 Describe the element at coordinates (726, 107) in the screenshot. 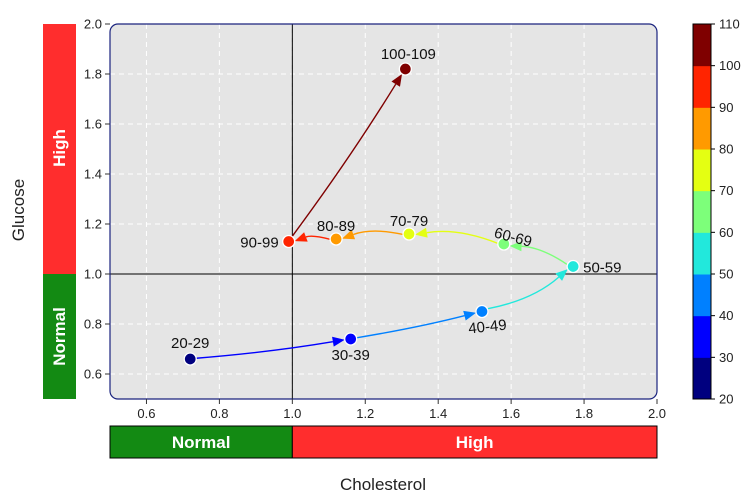

I see `colorbar-tick-label: 90` at that location.